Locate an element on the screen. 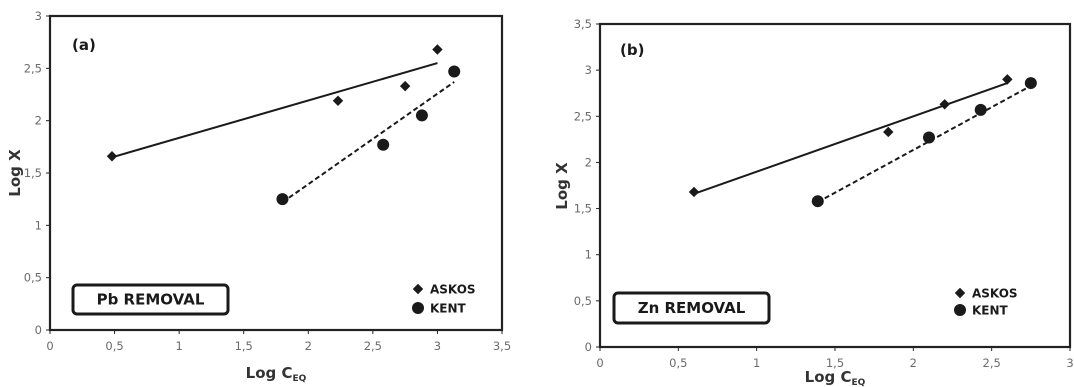  removal-label: Pb REMOVAL is located at coordinates (151, 300).